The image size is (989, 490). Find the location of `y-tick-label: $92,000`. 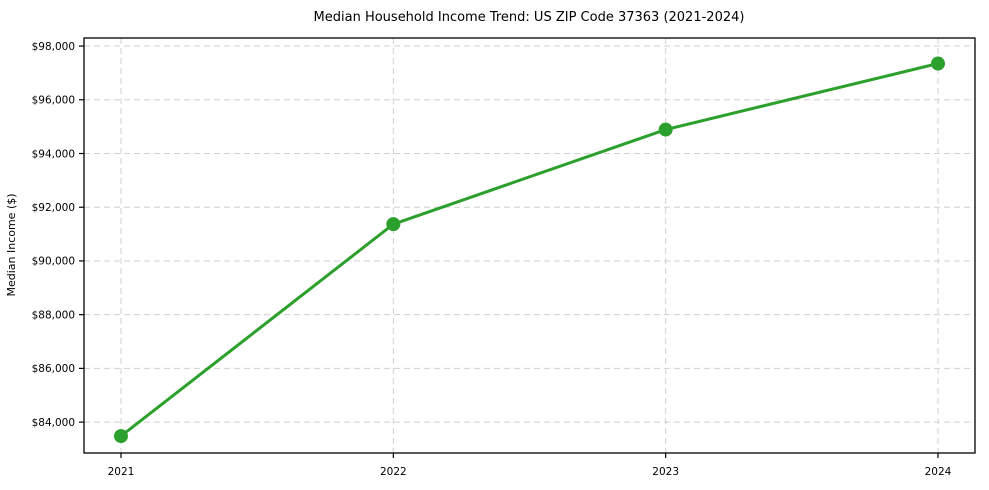

y-tick-label: $92,000 is located at coordinates (53, 208).